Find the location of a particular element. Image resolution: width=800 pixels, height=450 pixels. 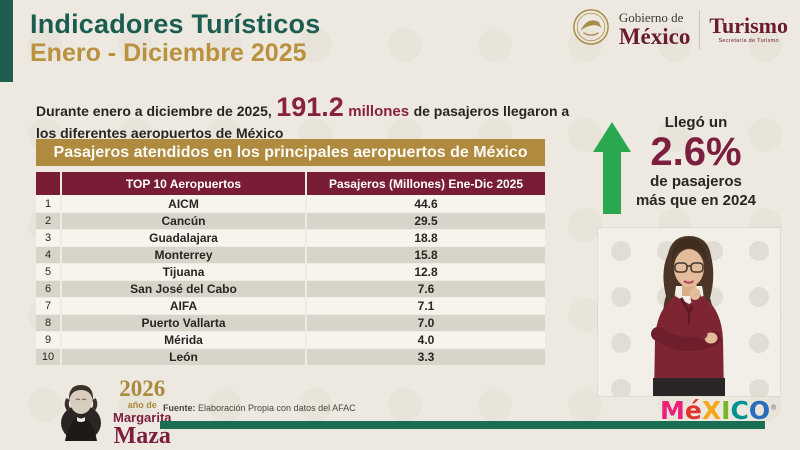

anniversary-line1: año de is located at coordinates (142, 405).